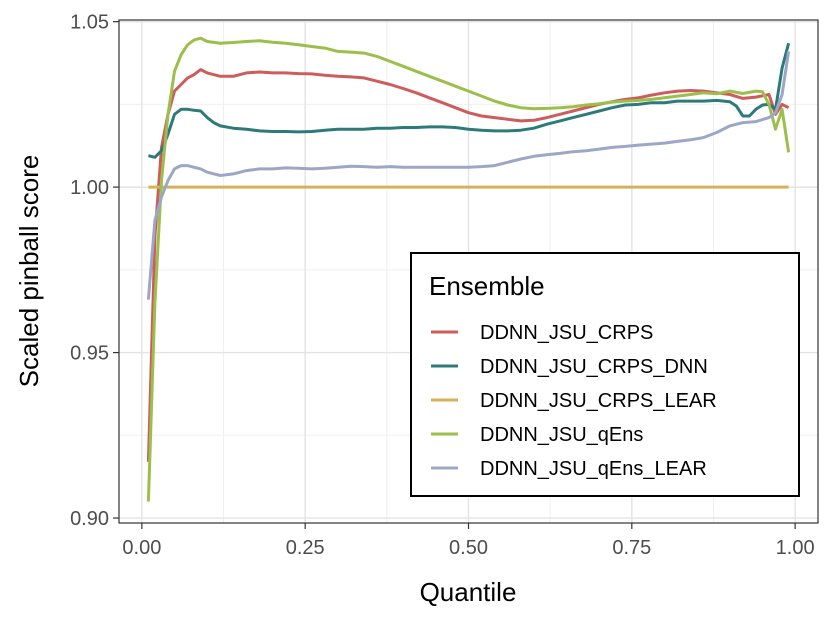  Describe the element at coordinates (29, 271) in the screenshot. I see `y-axis-title: Scaled pinball score` at that location.